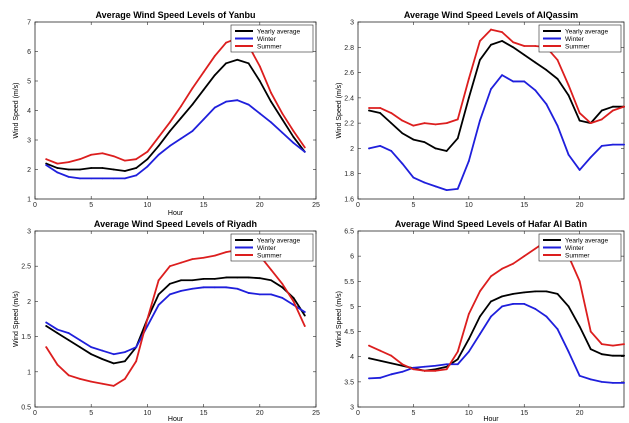 Image resolution: width=629 pixels, height=423 pixels. What do you see at coordinates (91, 205) in the screenshot?
I see `x-tick-label: 5` at bounding box center [91, 205].